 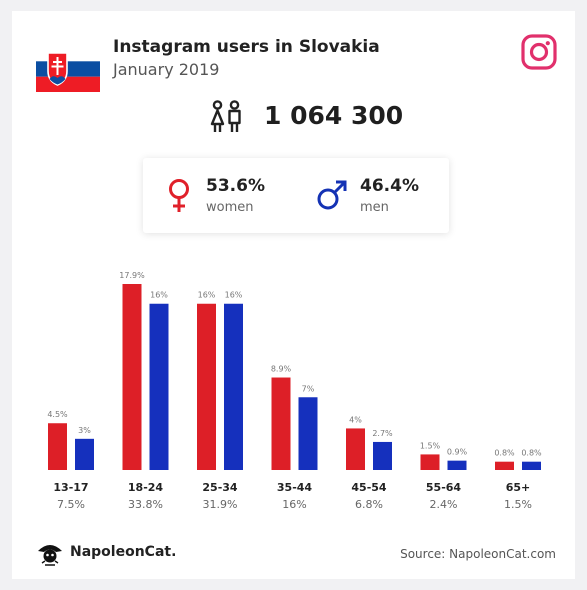 I want to click on total-users: 1 064 300, so click(x=334, y=115).